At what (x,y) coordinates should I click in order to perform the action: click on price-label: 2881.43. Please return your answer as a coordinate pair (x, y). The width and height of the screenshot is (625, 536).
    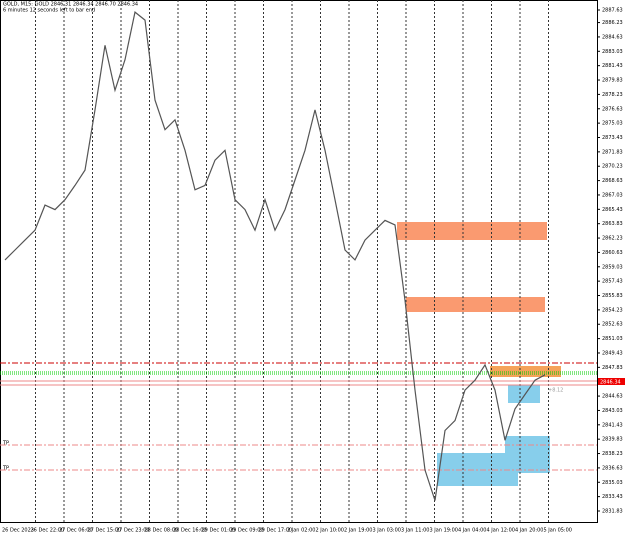
    Looking at the image, I should click on (612, 66).